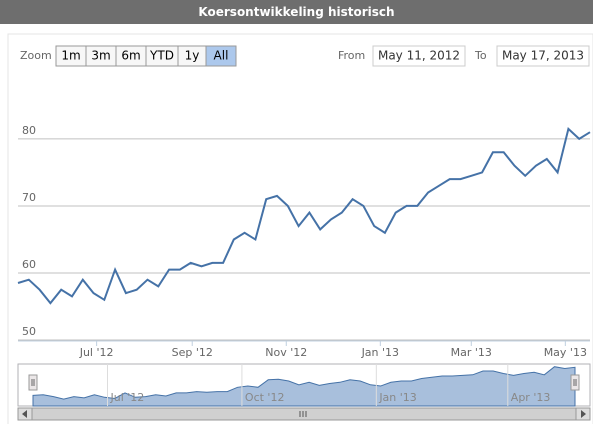 This screenshot has width=593, height=424. Describe the element at coordinates (70, 56) in the screenshot. I see `zoom-button-label: 1m` at that location.